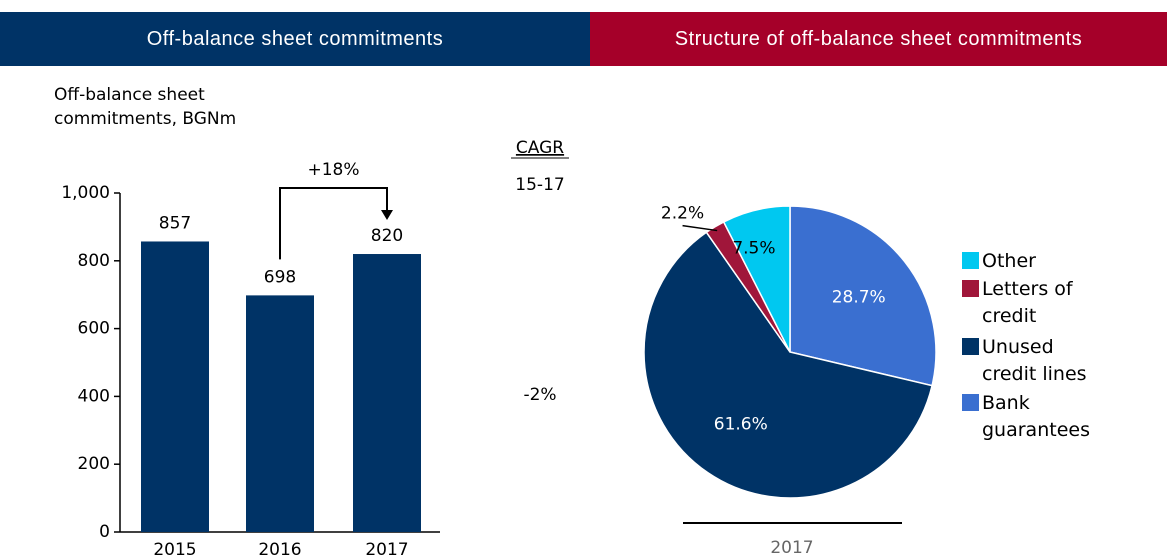 The width and height of the screenshot is (1167, 559). What do you see at coordinates (279, 549) in the screenshot?
I see `x-tick-label: 2016` at bounding box center [279, 549].